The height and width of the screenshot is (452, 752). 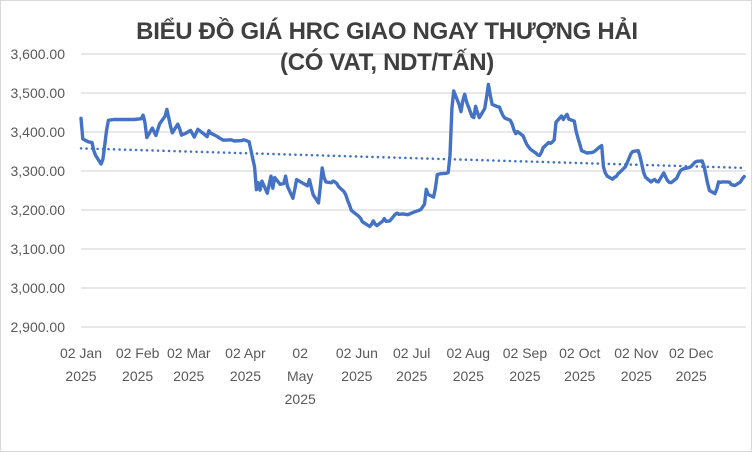 I want to click on x-axis-tick-label: 02 May 2025, so click(x=300, y=376).